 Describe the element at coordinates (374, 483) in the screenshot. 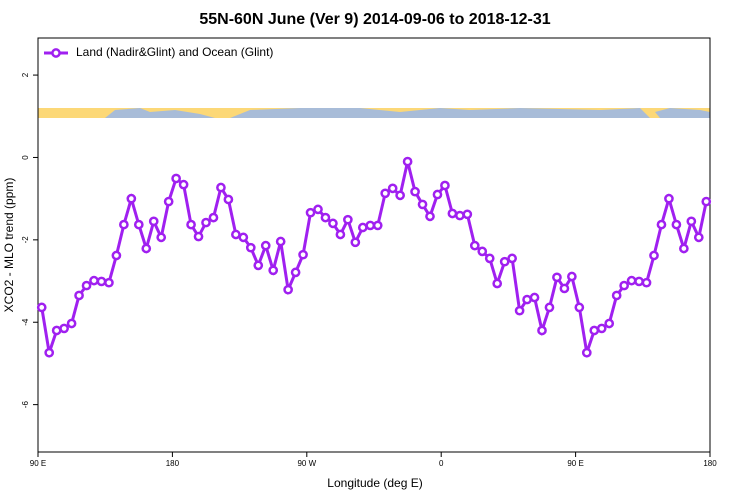

I see `x-axis-label: Longitude (deg E)` at that location.